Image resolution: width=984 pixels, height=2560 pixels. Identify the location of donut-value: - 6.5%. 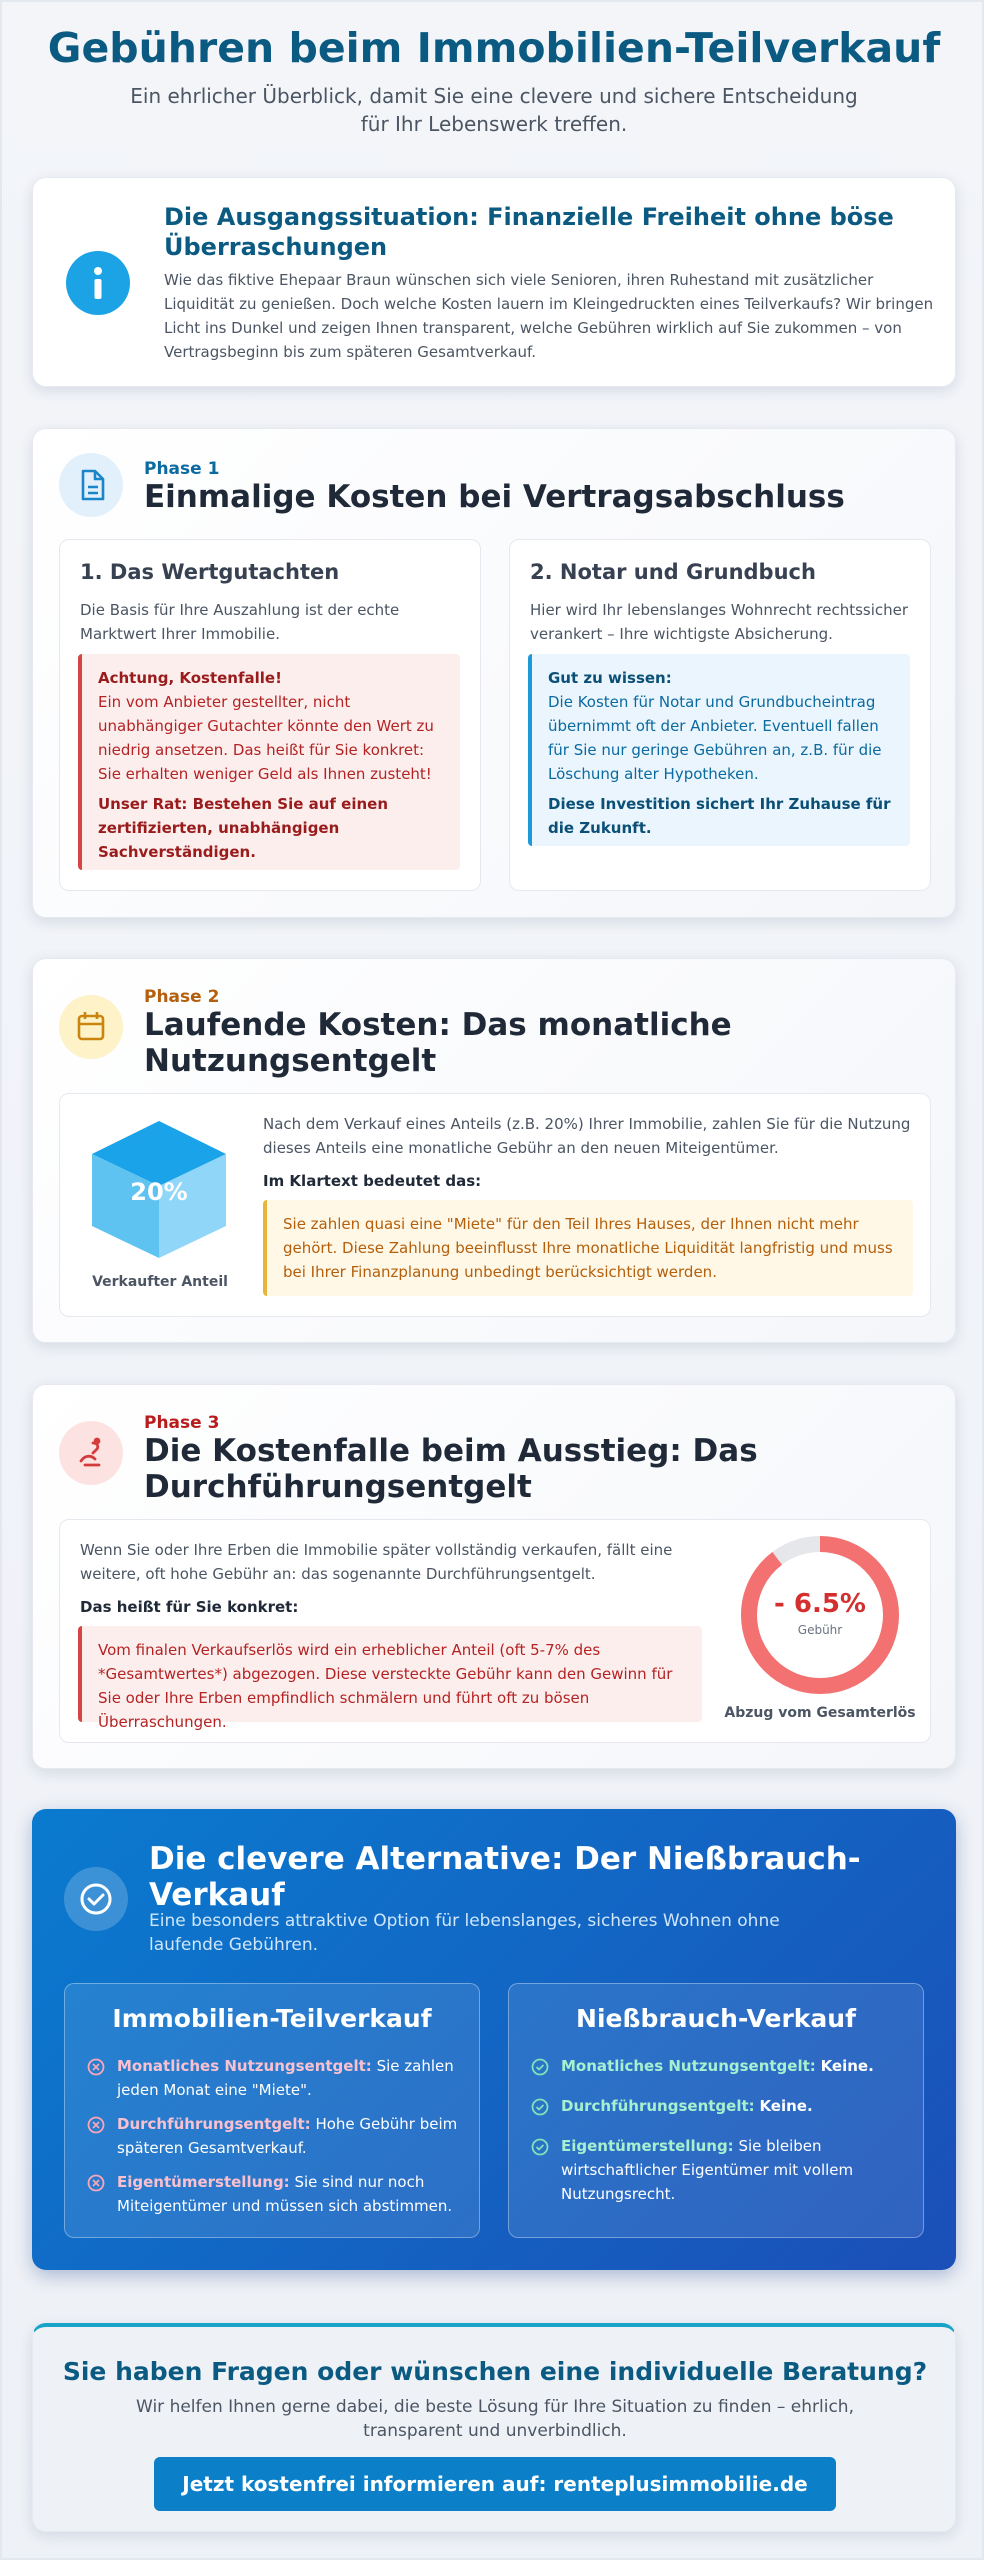
(820, 1604).